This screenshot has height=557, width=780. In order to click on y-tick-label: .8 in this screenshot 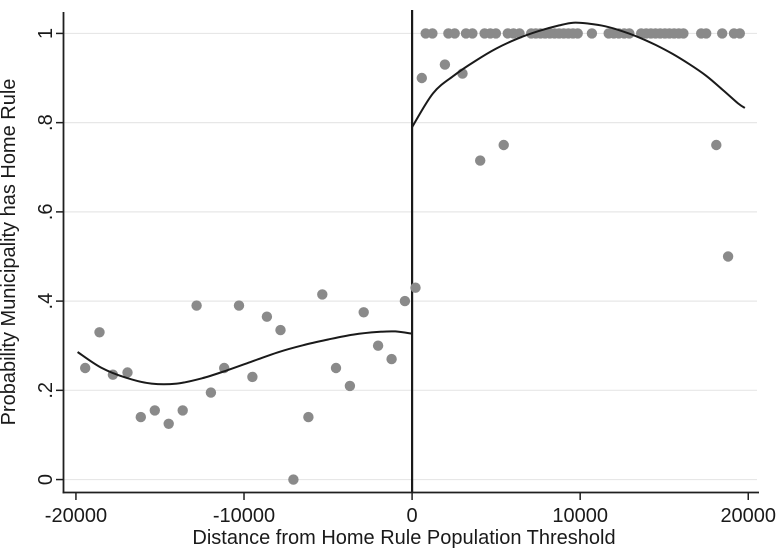, I will do `click(46, 122)`.